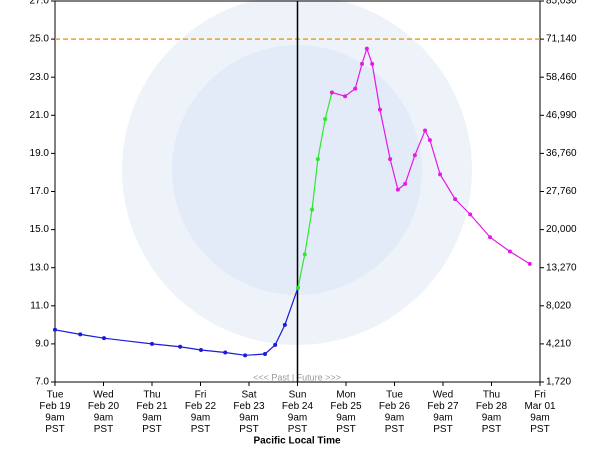 This screenshot has width=600, height=449. What do you see at coordinates (40, 39) in the screenshot?
I see `y-tick-label: 25.0` at bounding box center [40, 39].